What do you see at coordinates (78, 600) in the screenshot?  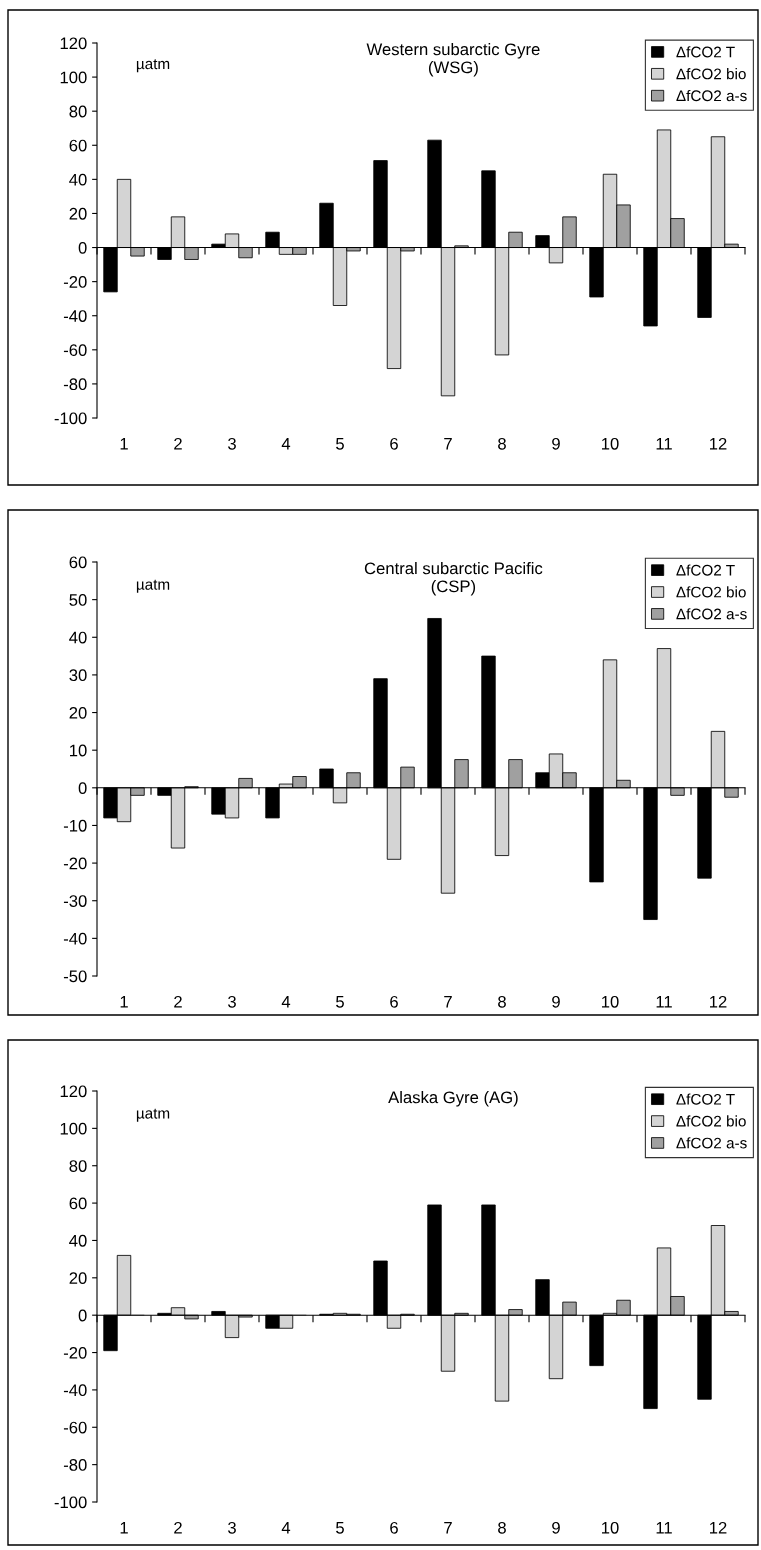 I see `y-tick-label: 50` at bounding box center [78, 600].